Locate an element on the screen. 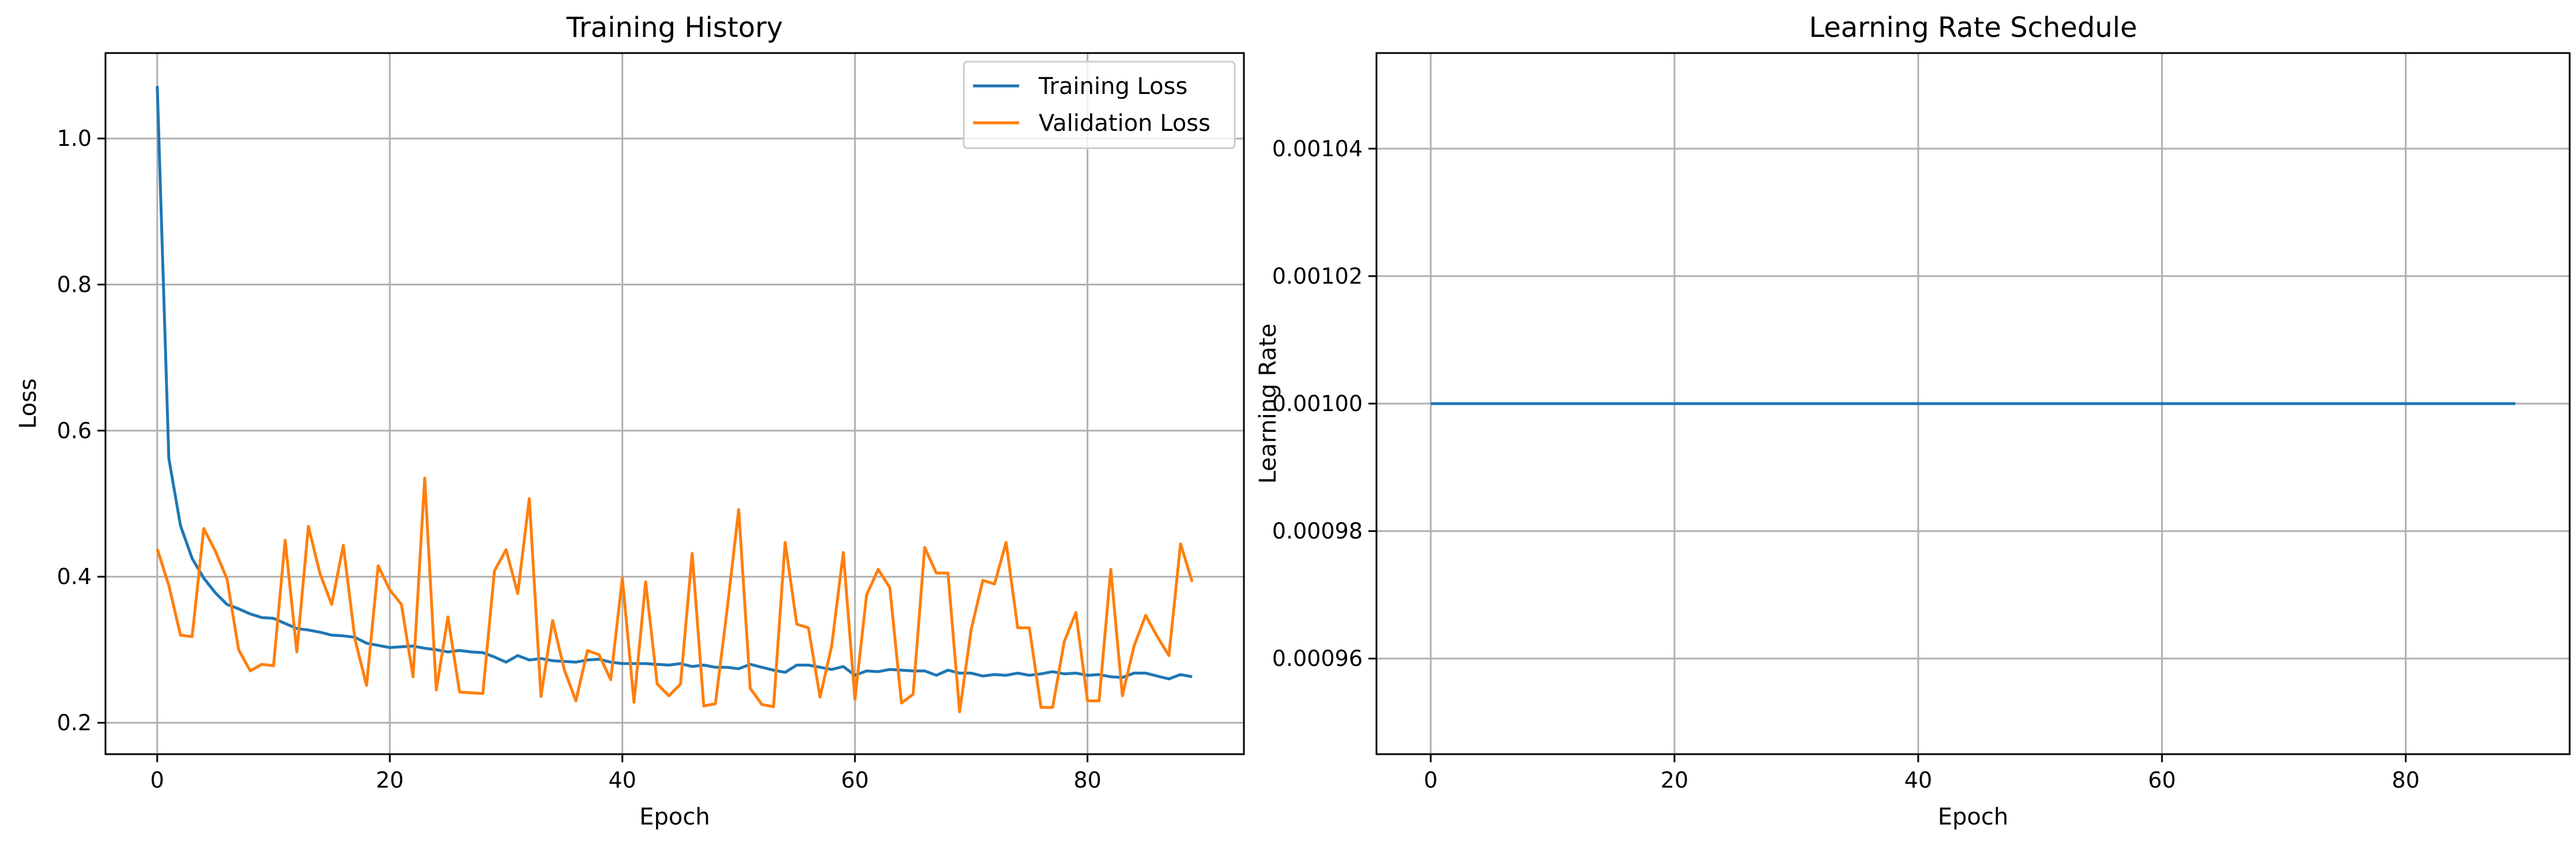  learning-rate-title: Learning Rate Schedule is located at coordinates (1973, 28).